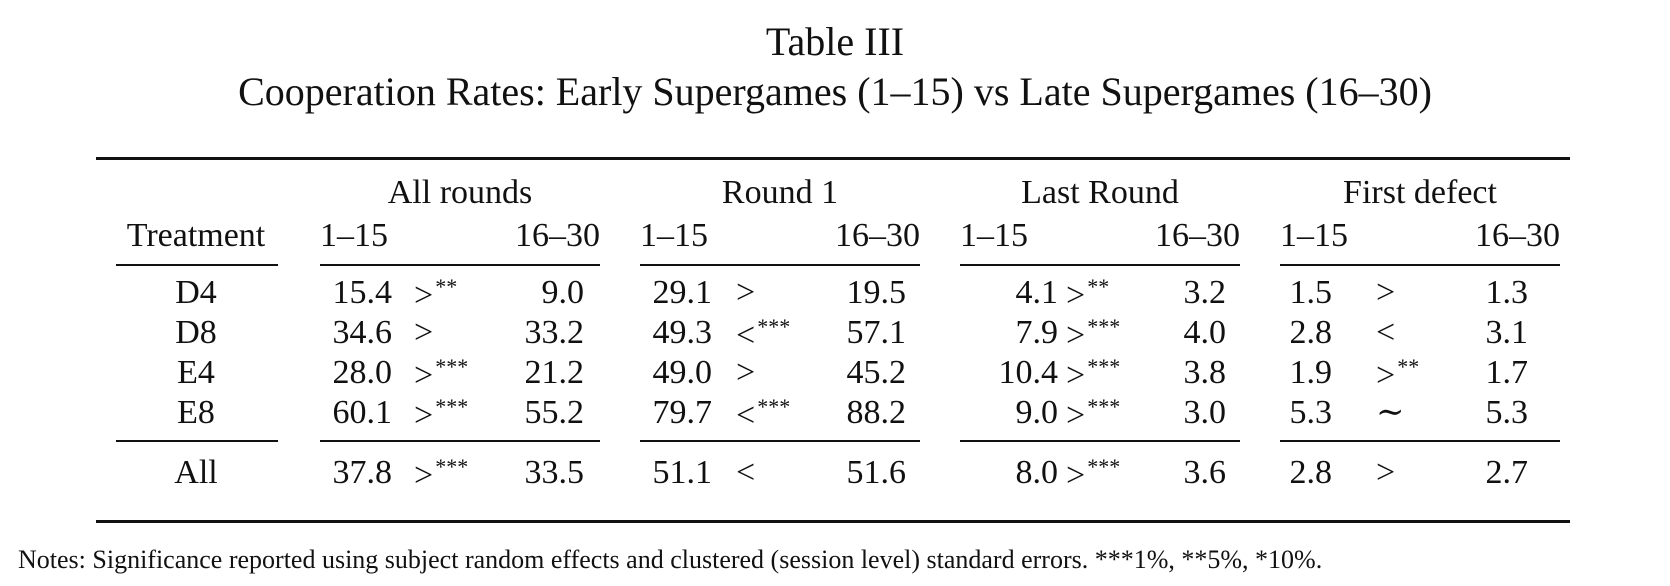 Image resolution: width=1670 pixels, height=586 pixels. I want to click on early-value: 29.1, so click(682, 292).